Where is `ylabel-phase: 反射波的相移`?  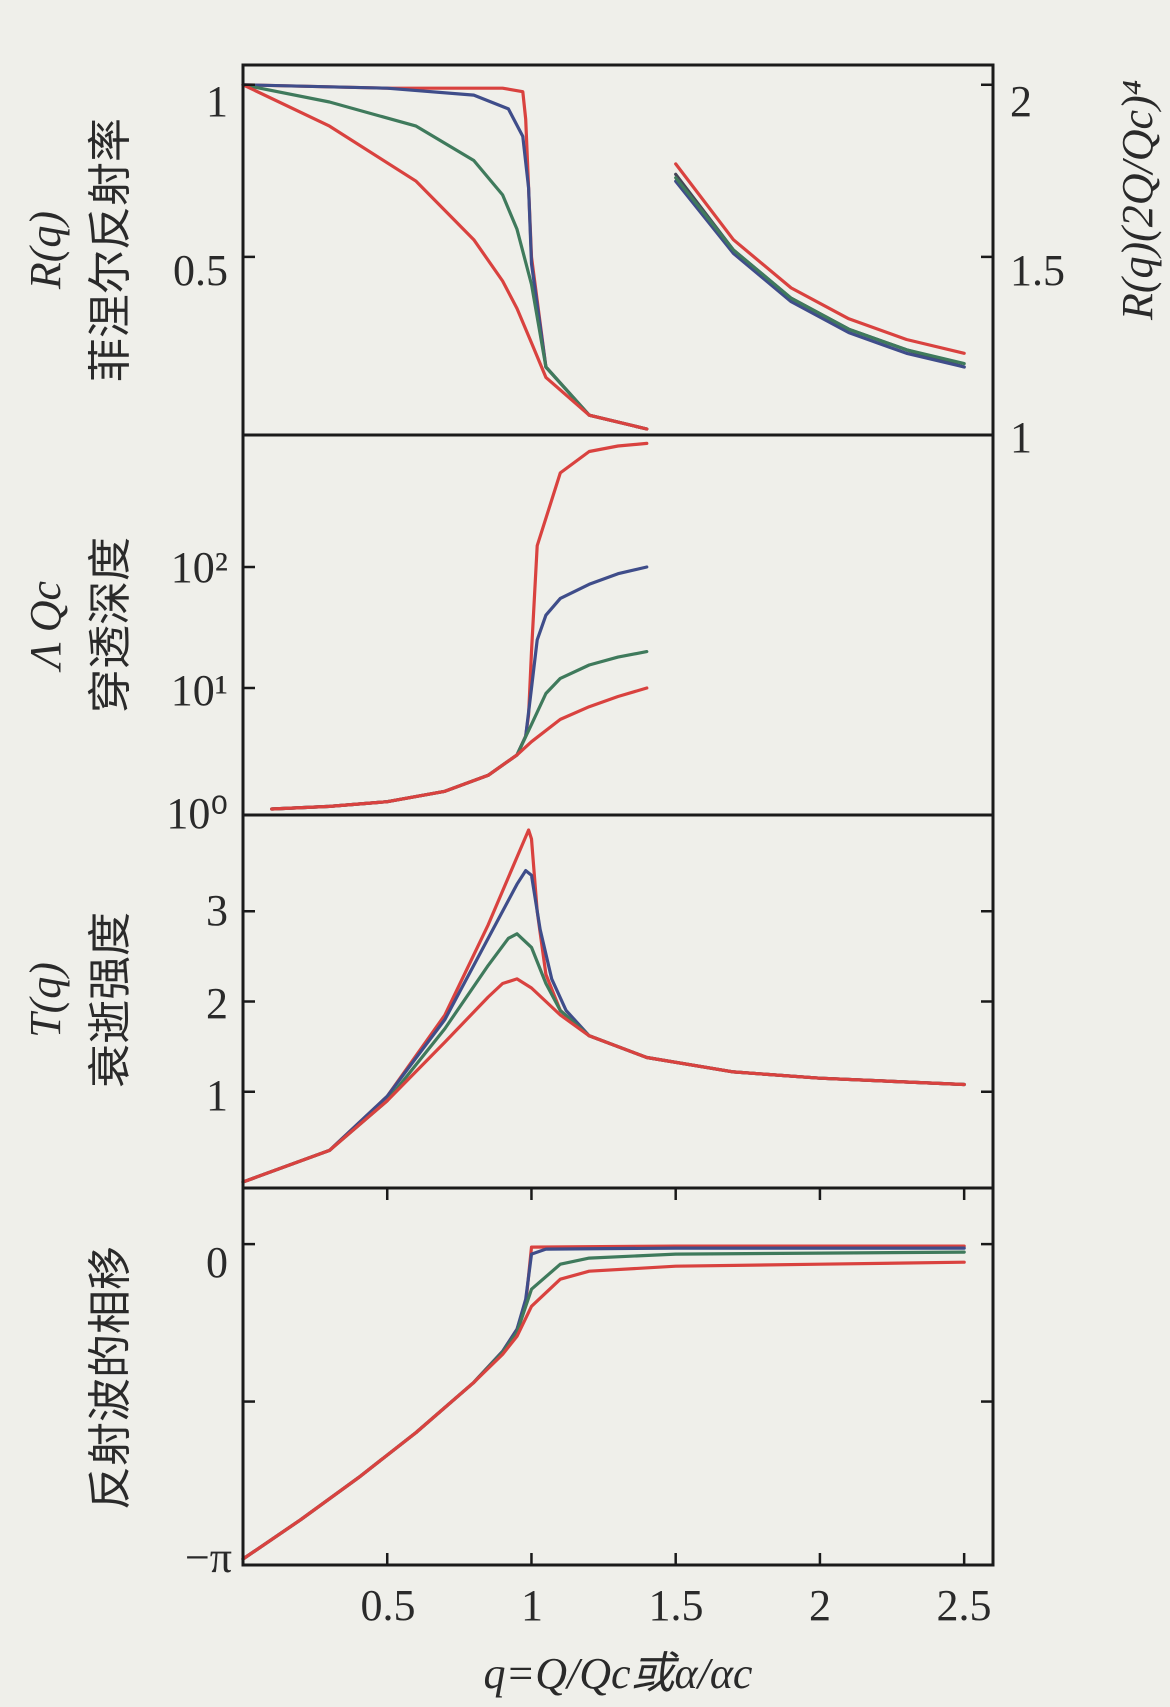
ylabel-phase: 反射波的相移 is located at coordinates (110, 1378).